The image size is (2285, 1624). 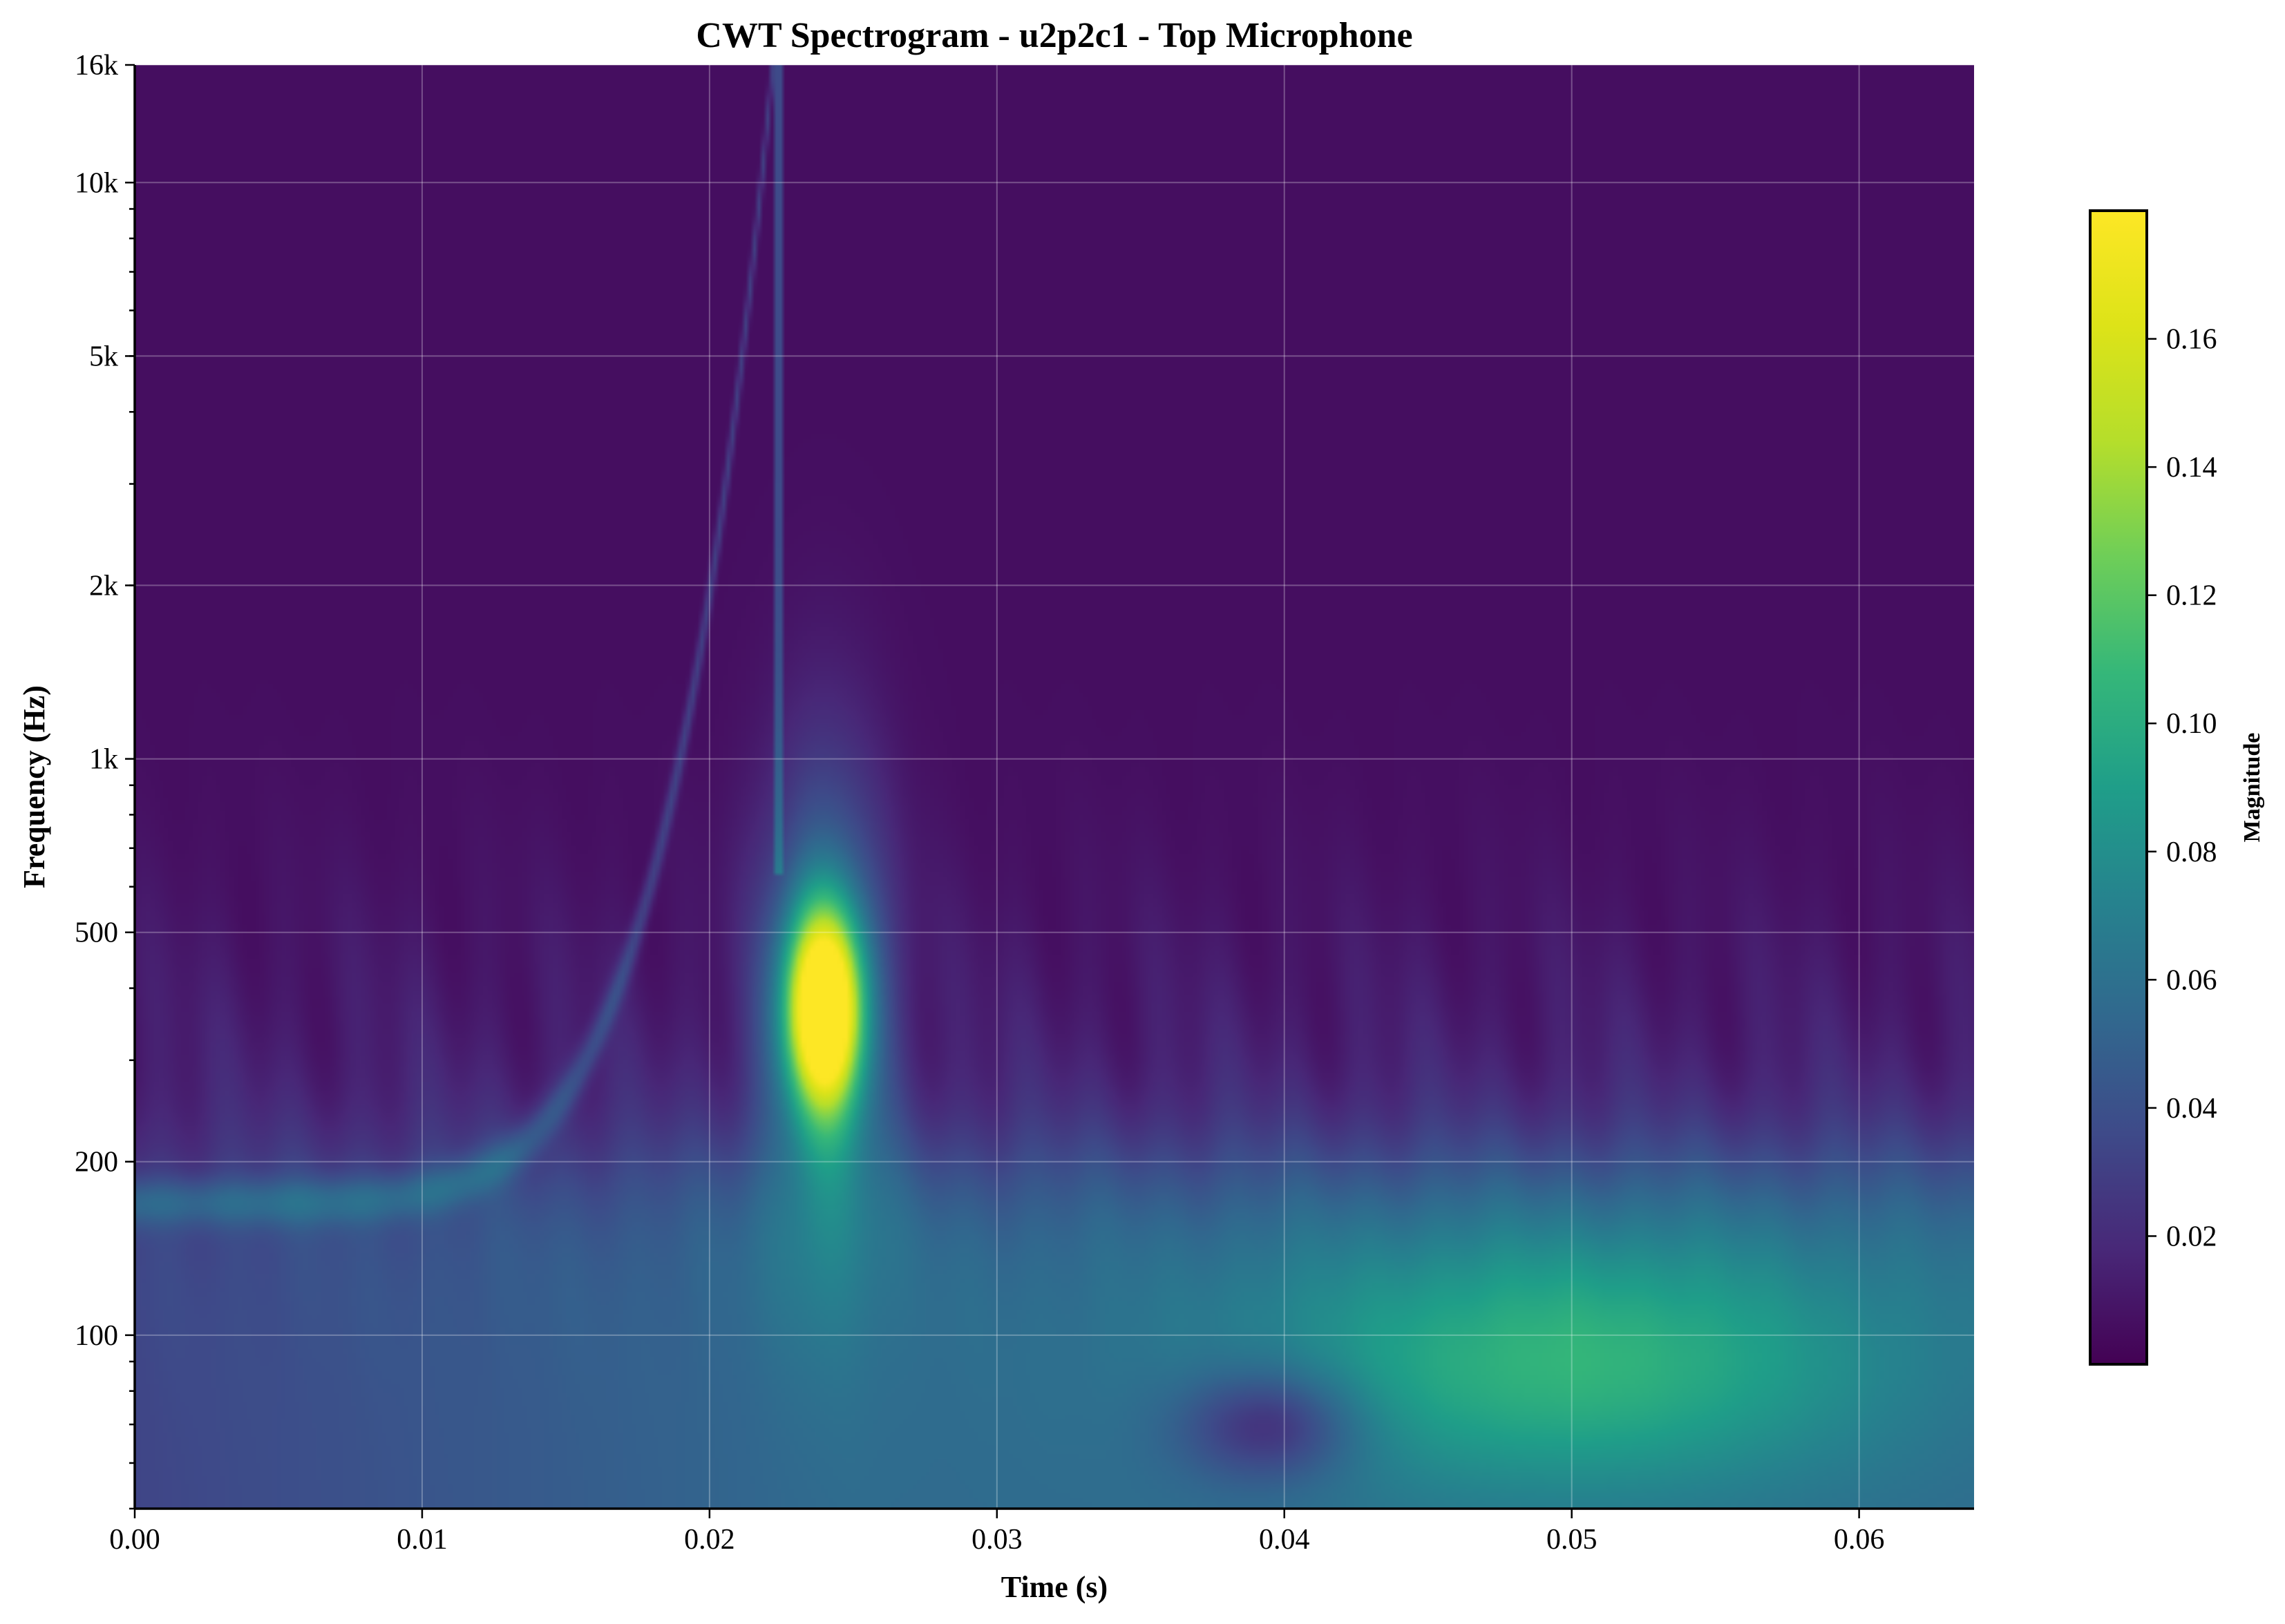 I want to click on x-tick-label: 0.05, so click(x=1571, y=1540).